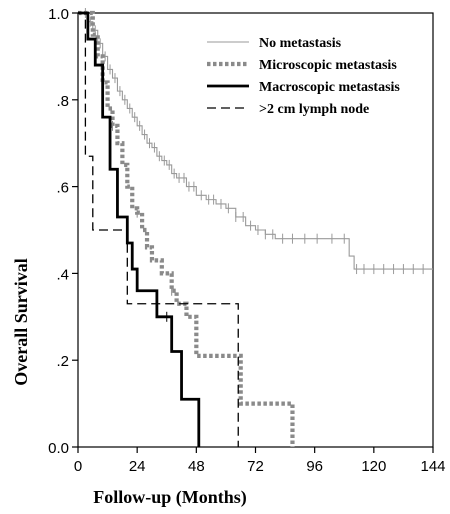  I want to click on y-tick-label: .4, so click(62, 274).